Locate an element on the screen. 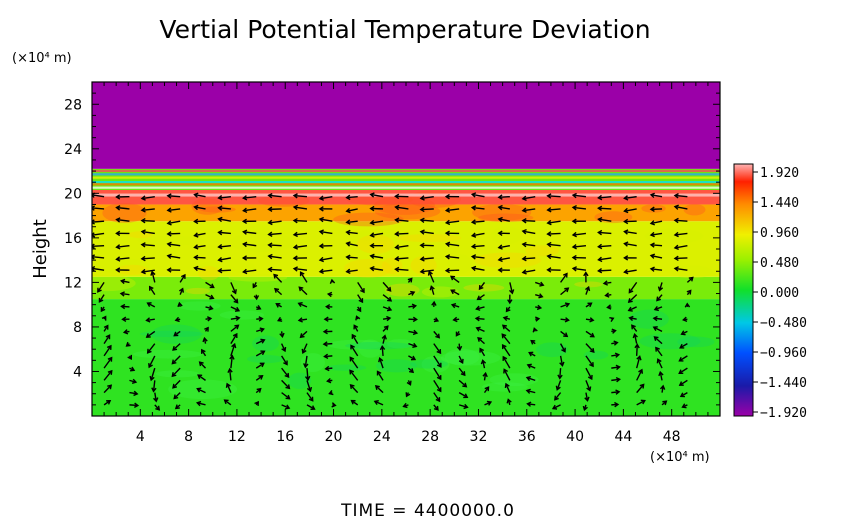  y-axis-label: Height is located at coordinates (40, 249).